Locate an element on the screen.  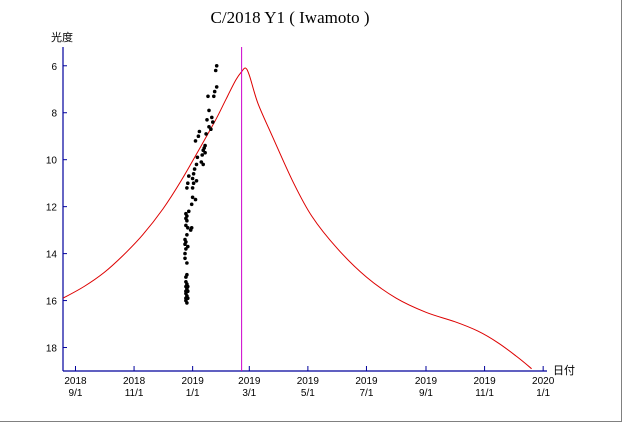
y-tick-label: 6 is located at coordinates (54, 67).